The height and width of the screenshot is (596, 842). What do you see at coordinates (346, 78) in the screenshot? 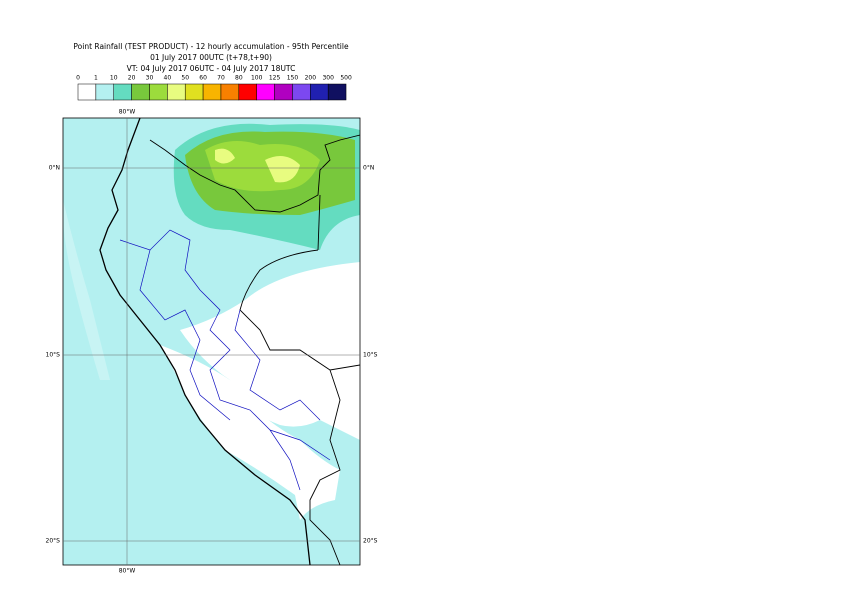
I see `legend-label: 500` at bounding box center [346, 78].